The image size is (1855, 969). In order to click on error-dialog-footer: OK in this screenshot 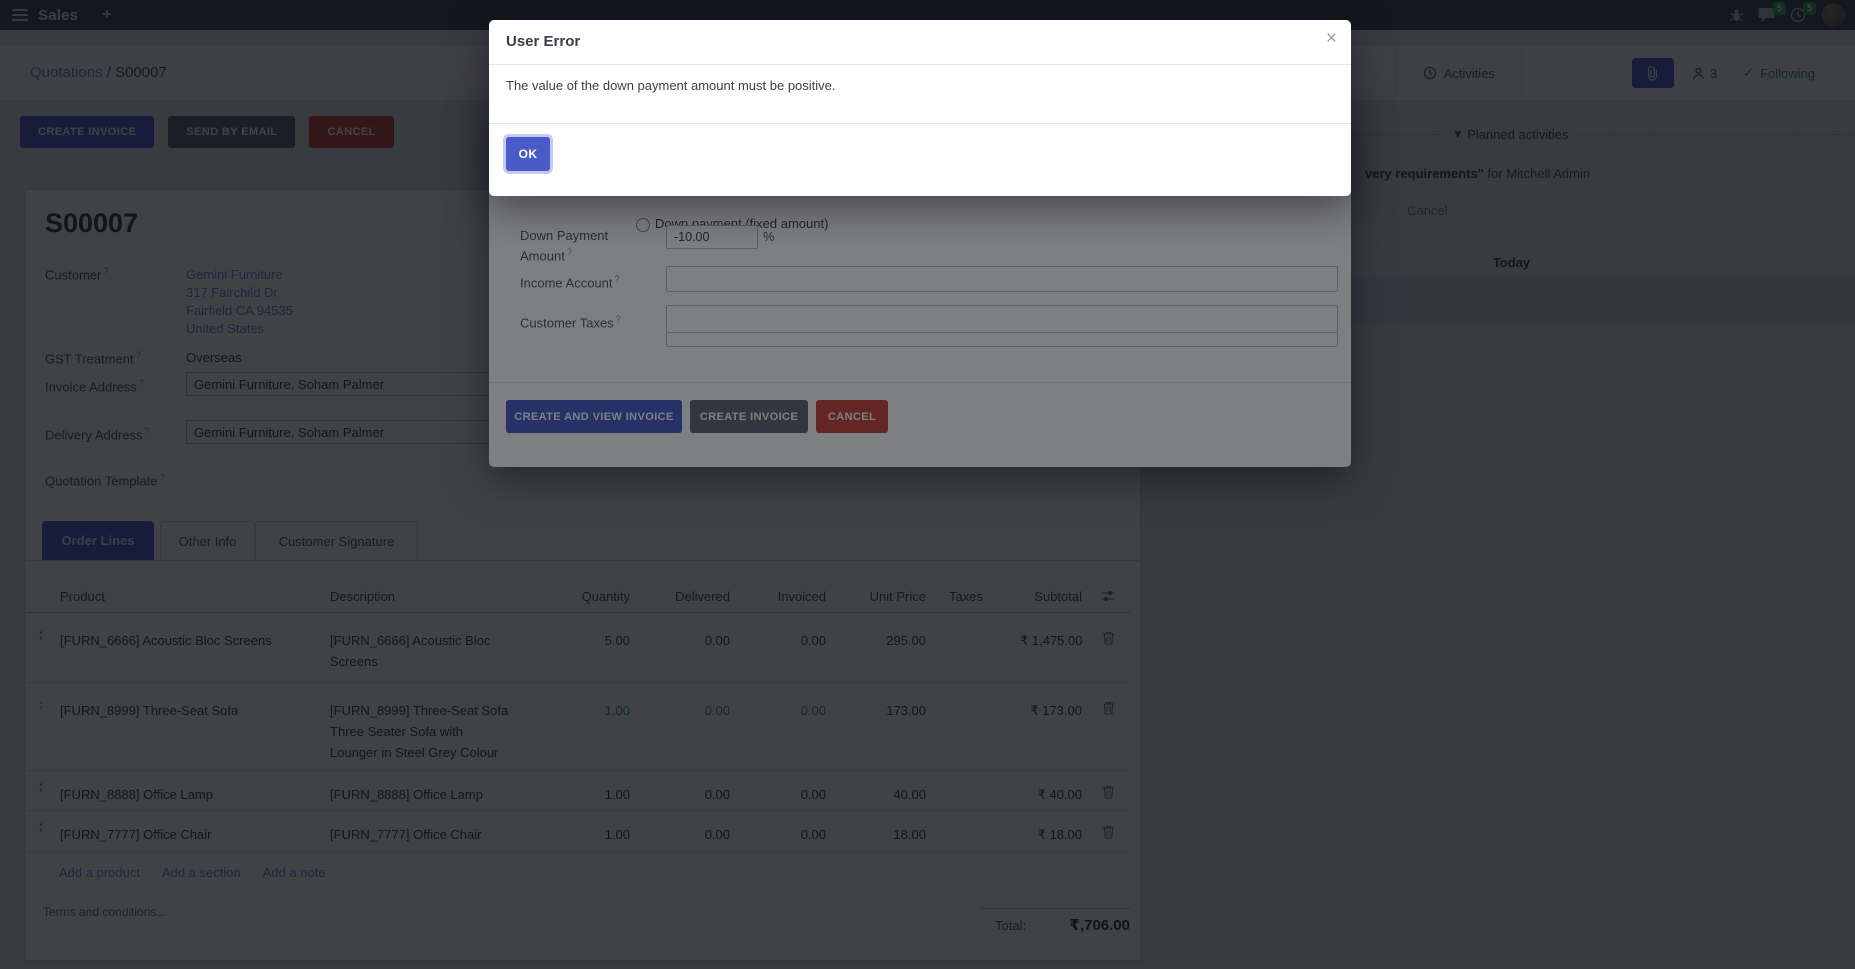, I will do `click(920, 160)`.